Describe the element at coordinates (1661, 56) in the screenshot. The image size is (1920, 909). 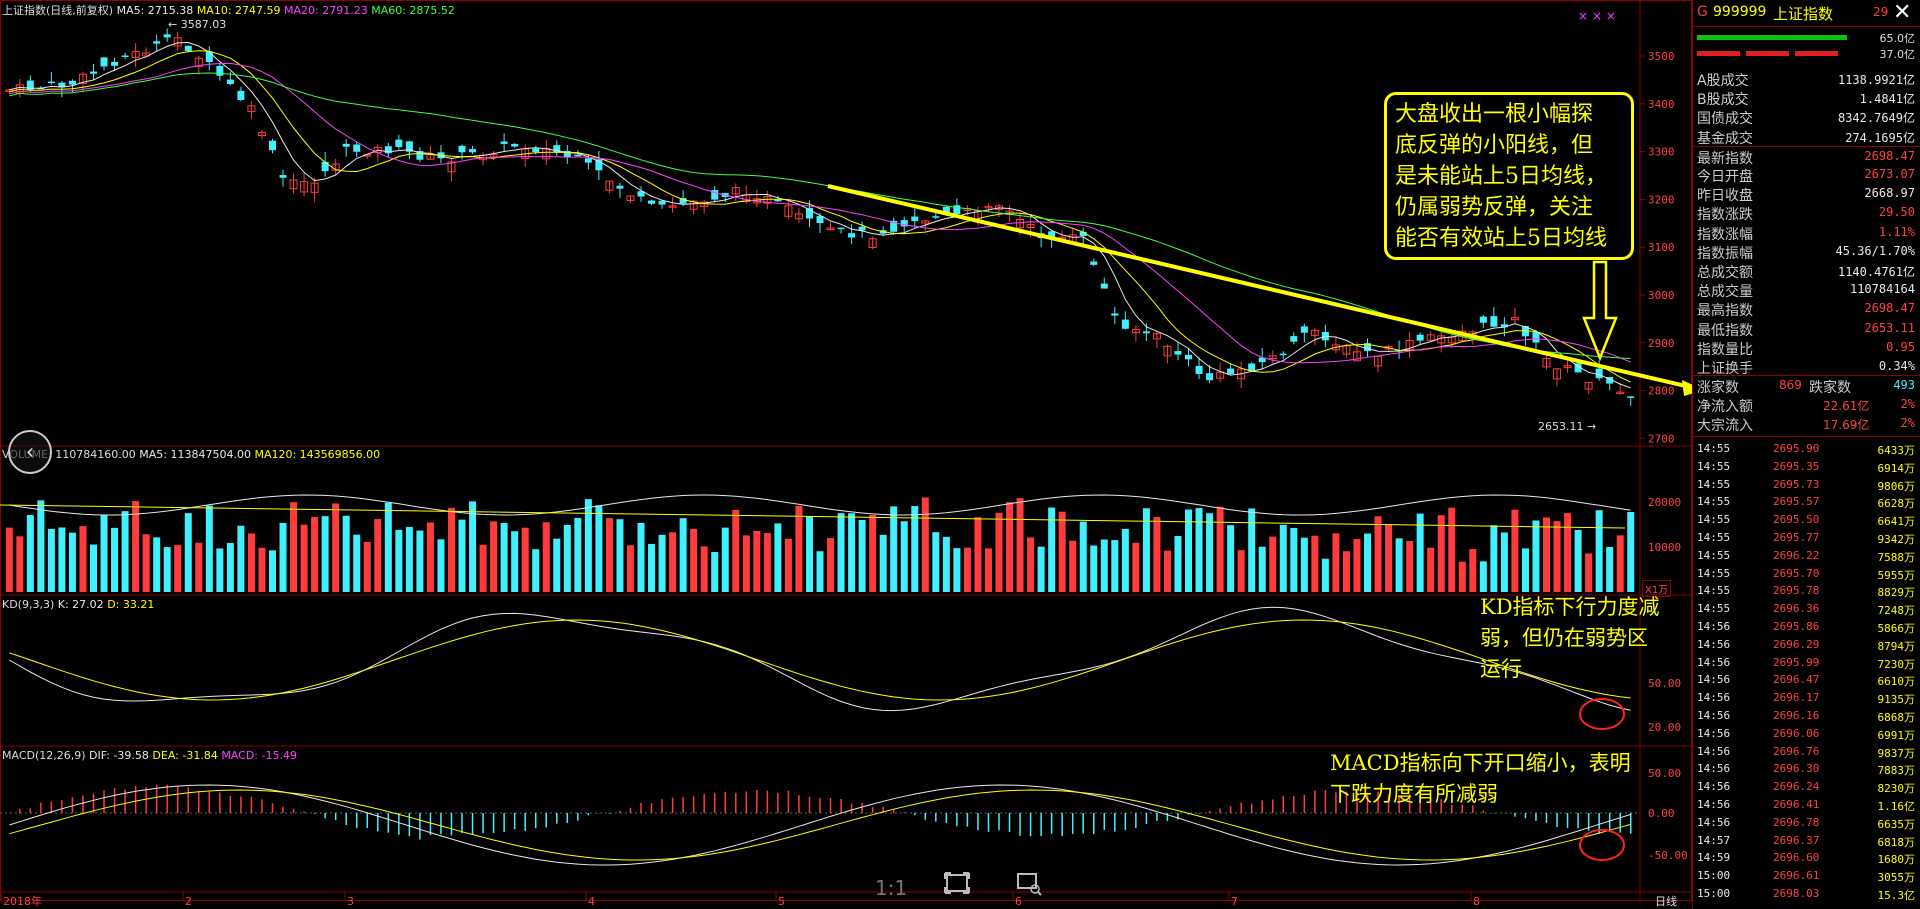
I see `price-tick-label: 3500` at that location.